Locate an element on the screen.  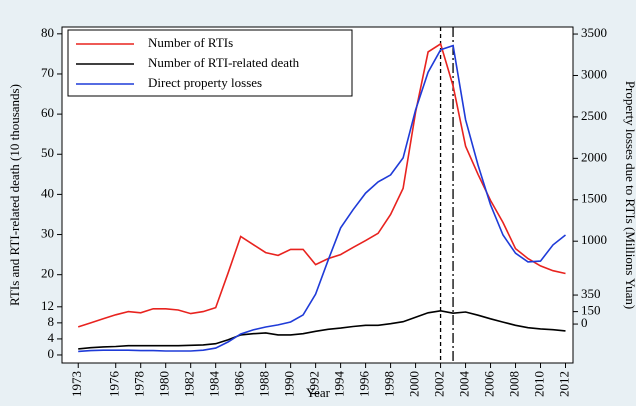
x-tick-label: 1976 is located at coordinates (114, 384).